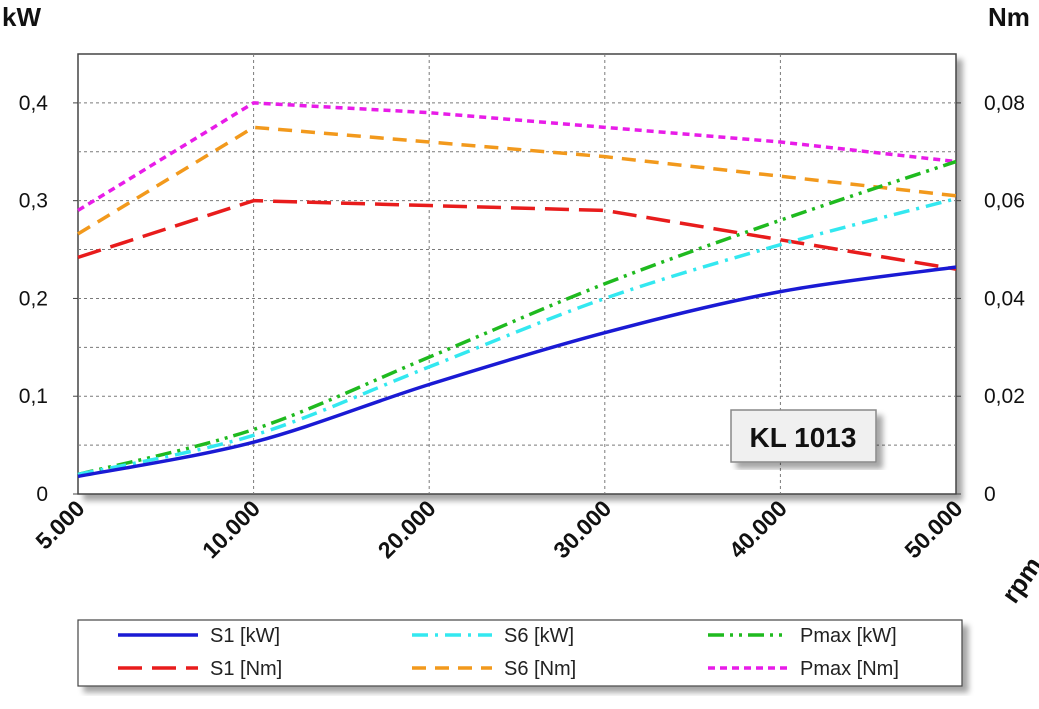 This screenshot has height=709, width=1039. I want to click on legend-label: Pmax [Nm], so click(849, 669).